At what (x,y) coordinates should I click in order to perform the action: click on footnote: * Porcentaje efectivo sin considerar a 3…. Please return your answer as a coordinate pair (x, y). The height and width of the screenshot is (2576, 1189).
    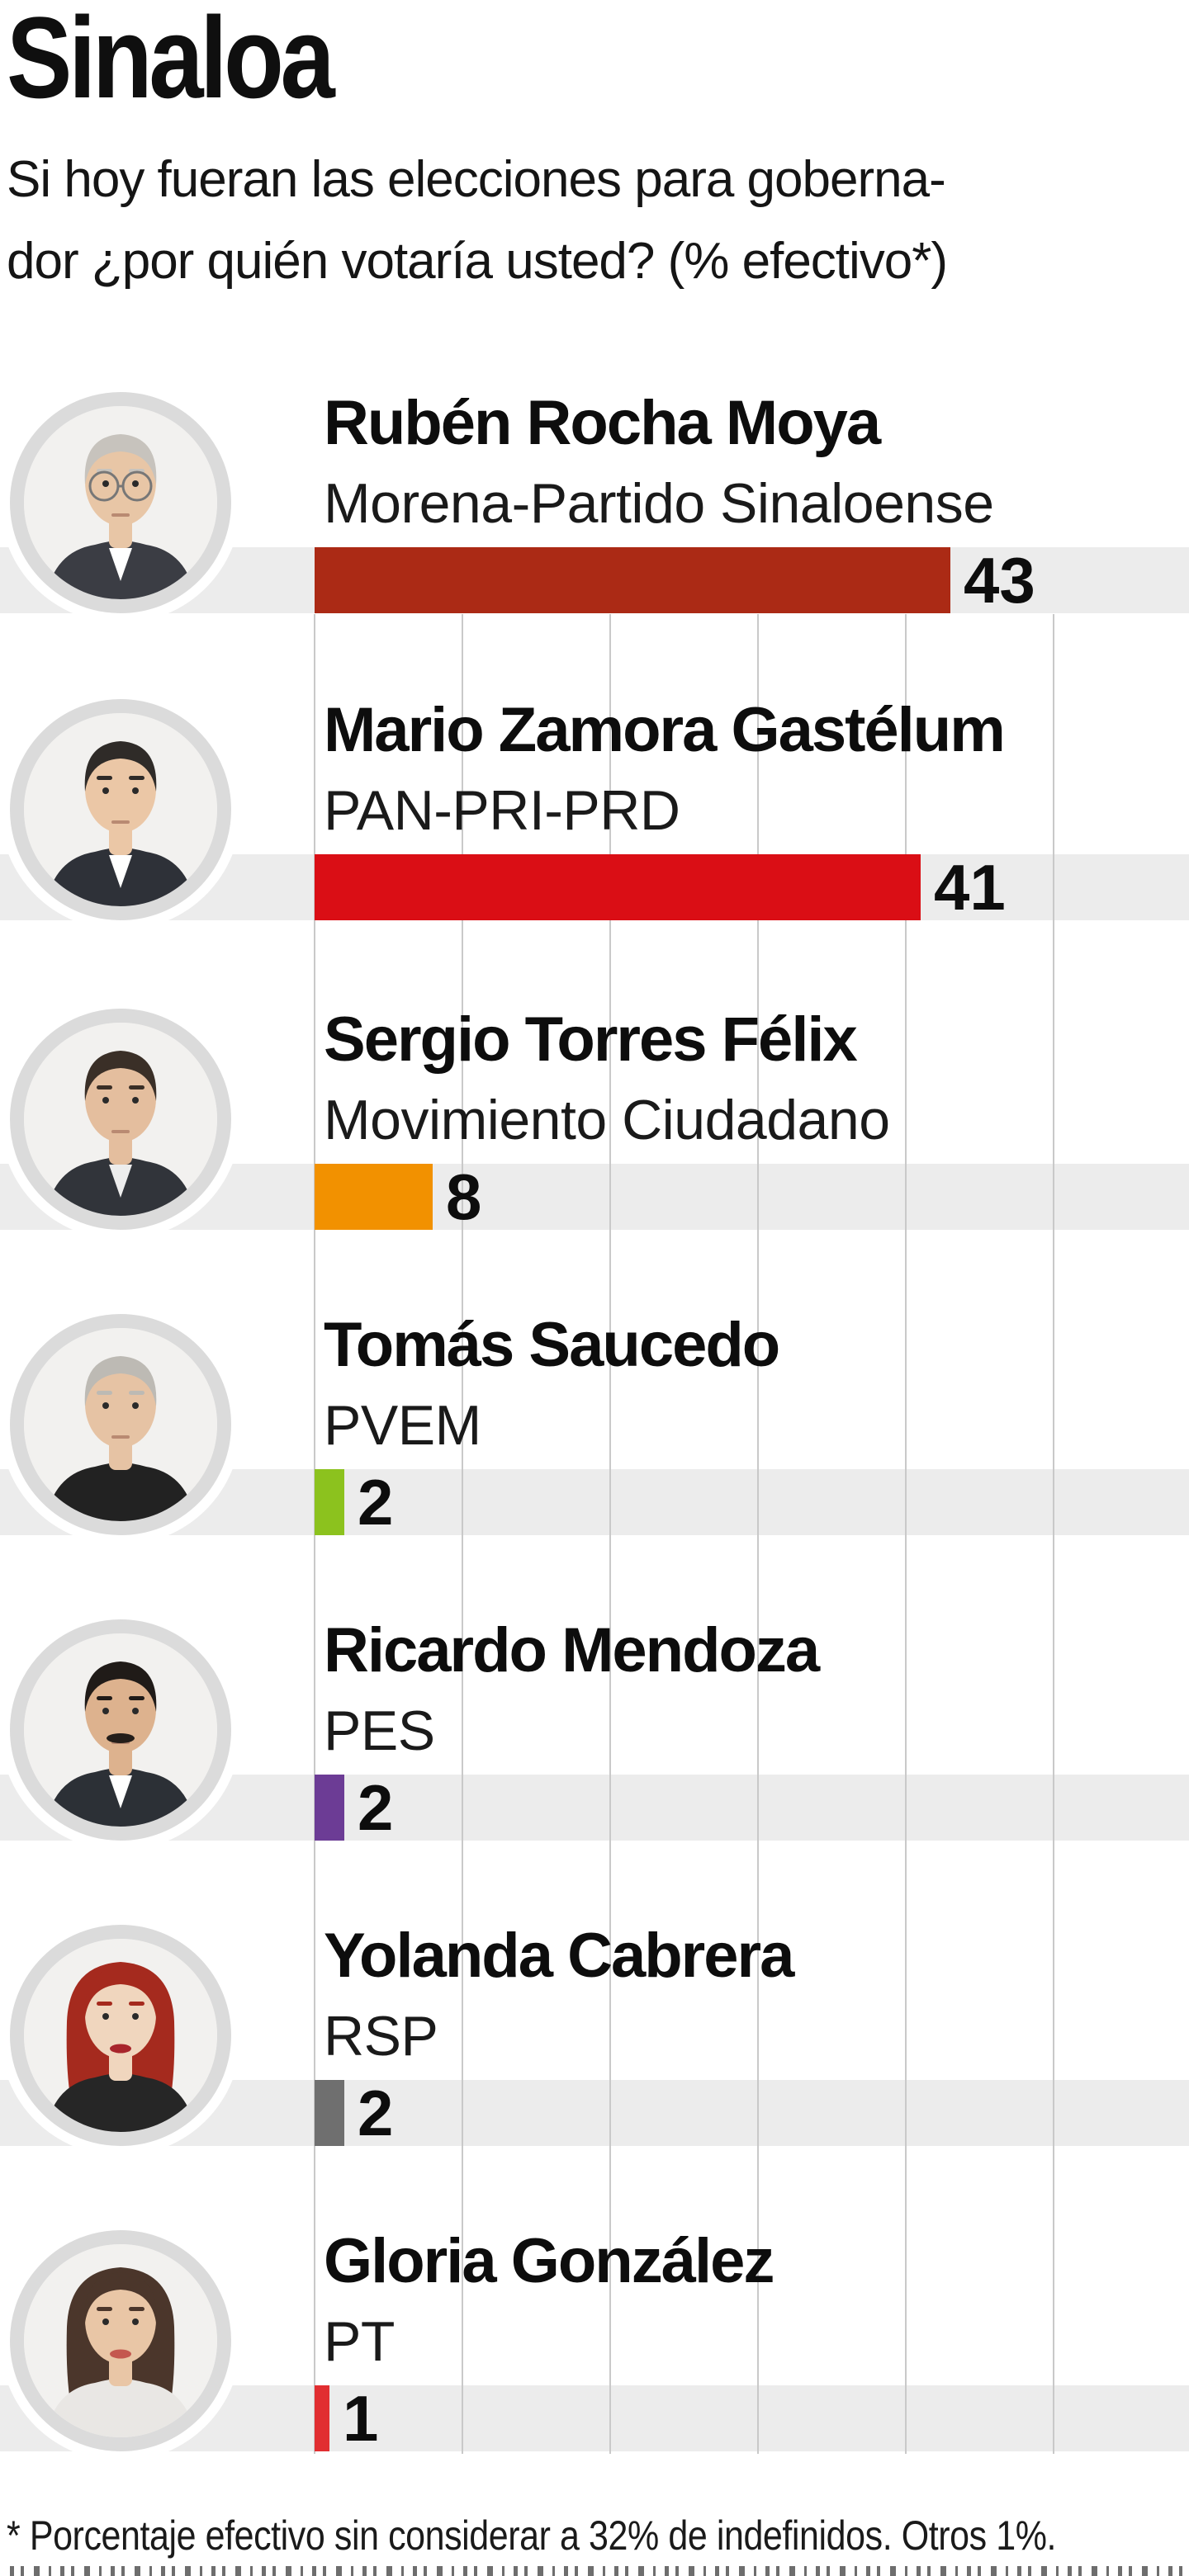
    Looking at the image, I should click on (532, 2535).